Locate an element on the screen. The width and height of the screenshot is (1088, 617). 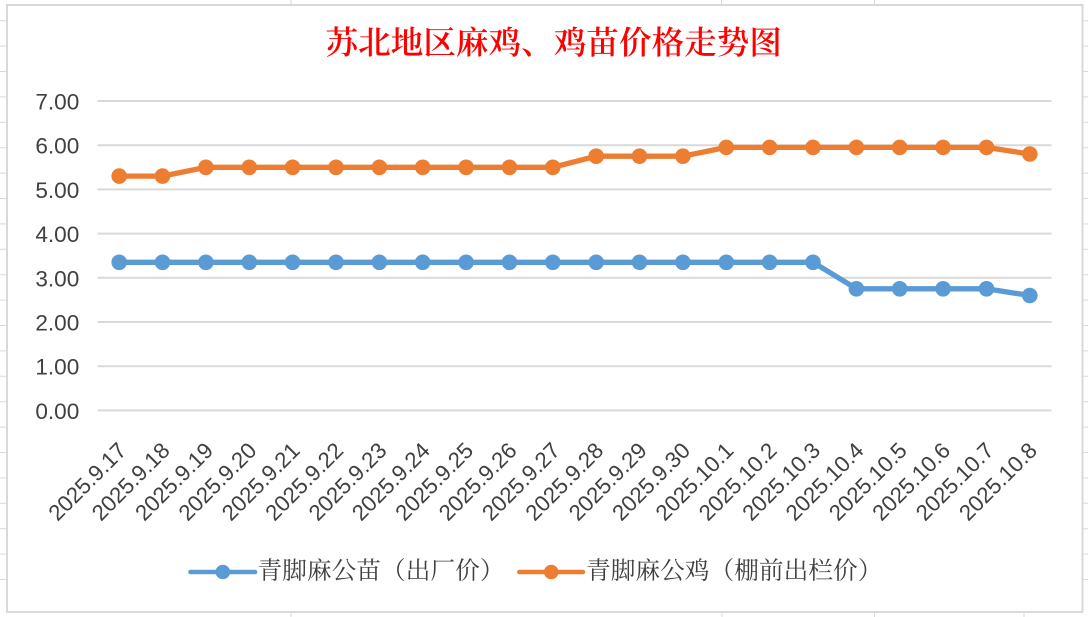
svg-text: 4.00 is located at coordinates (57, 234).